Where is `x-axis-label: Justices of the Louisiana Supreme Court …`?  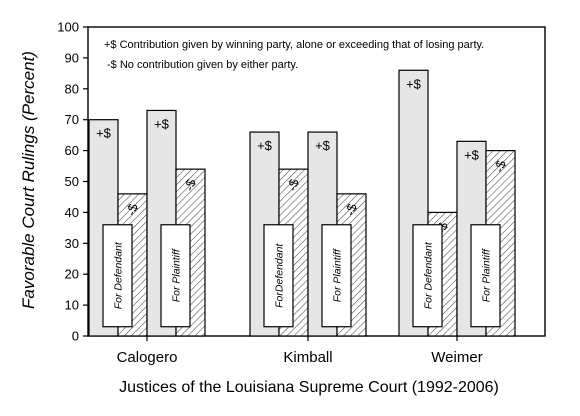
x-axis-label: Justices of the Louisiana Supreme Court … is located at coordinates (309, 387).